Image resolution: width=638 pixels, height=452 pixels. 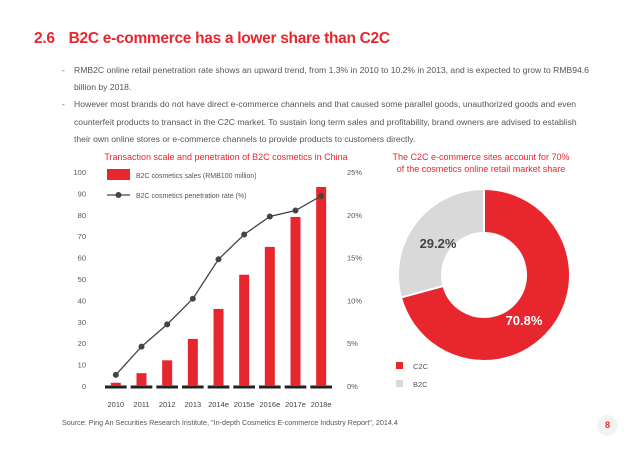 What do you see at coordinates (218, 404) in the screenshot?
I see `x-tick-label: 2014e` at bounding box center [218, 404].